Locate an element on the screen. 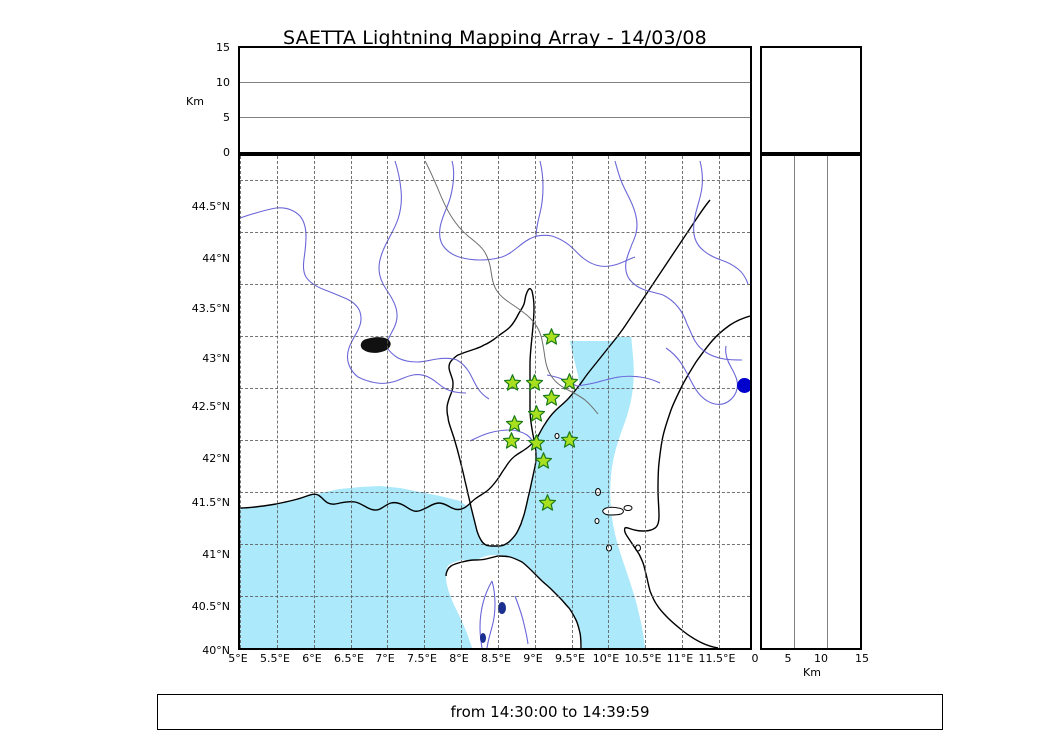 The image size is (1050, 750). mapgrid-lon-8.5 is located at coordinates (498, 402).